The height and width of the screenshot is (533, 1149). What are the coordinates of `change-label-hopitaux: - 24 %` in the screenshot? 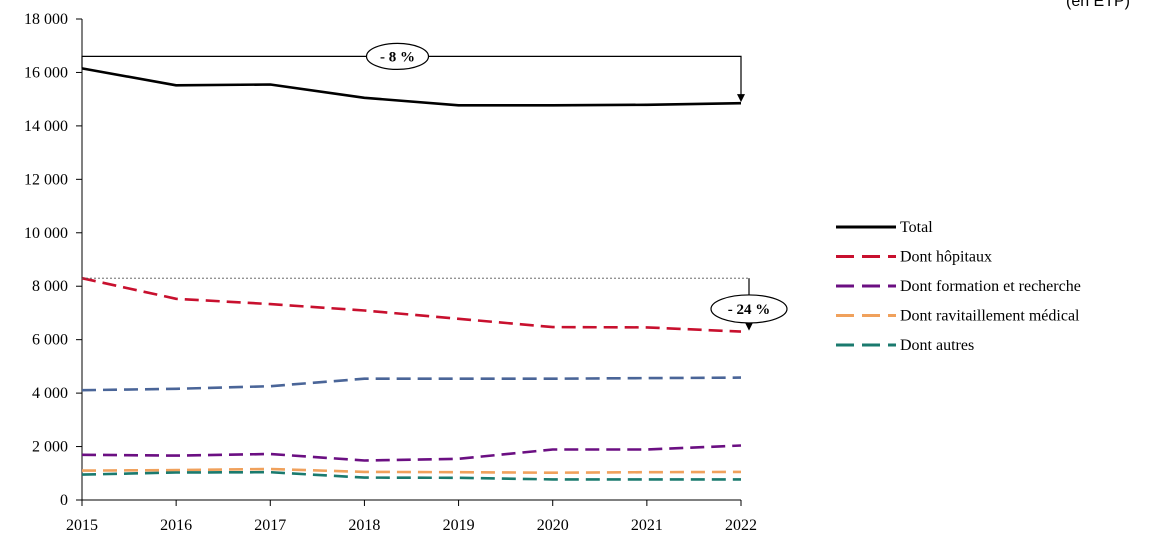 It's located at (749, 310).